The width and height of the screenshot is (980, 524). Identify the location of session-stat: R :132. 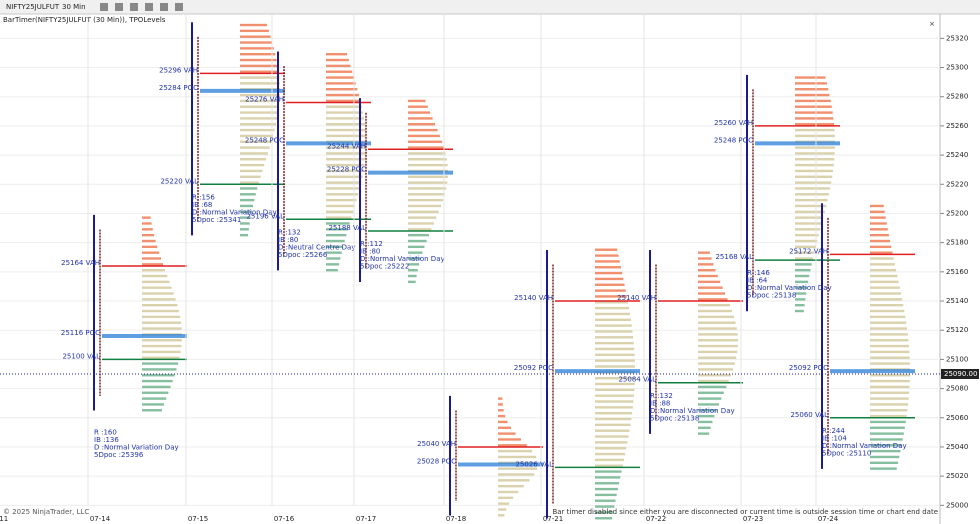
(661, 396).